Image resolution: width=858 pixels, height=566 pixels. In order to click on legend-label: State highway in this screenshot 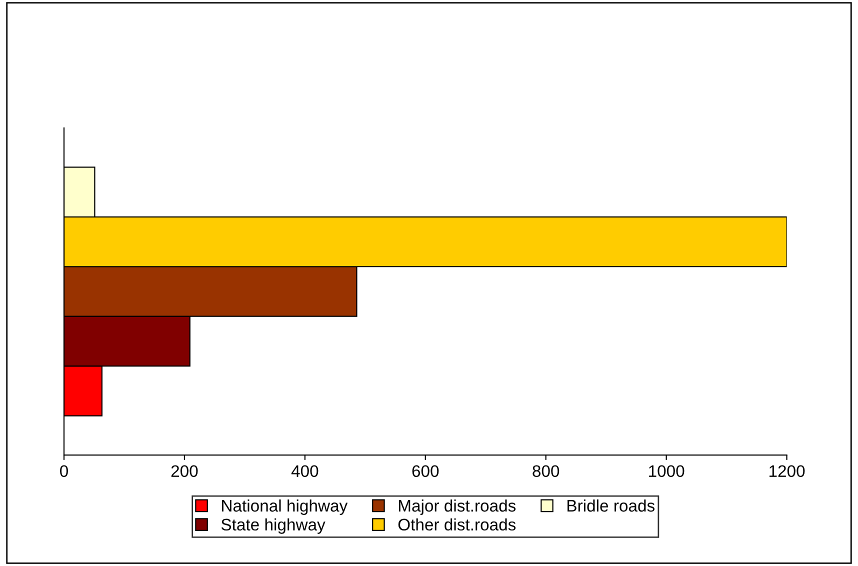, I will do `click(273, 526)`.